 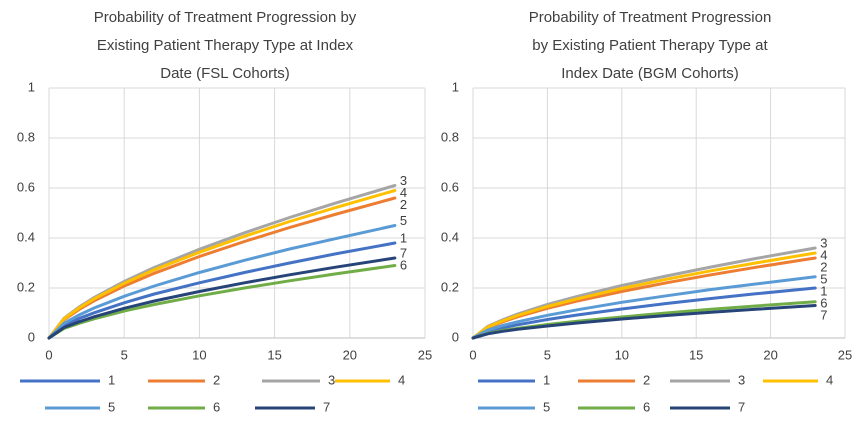 I want to click on chart-title: Probability of Treatment Progression, so click(x=650, y=17).